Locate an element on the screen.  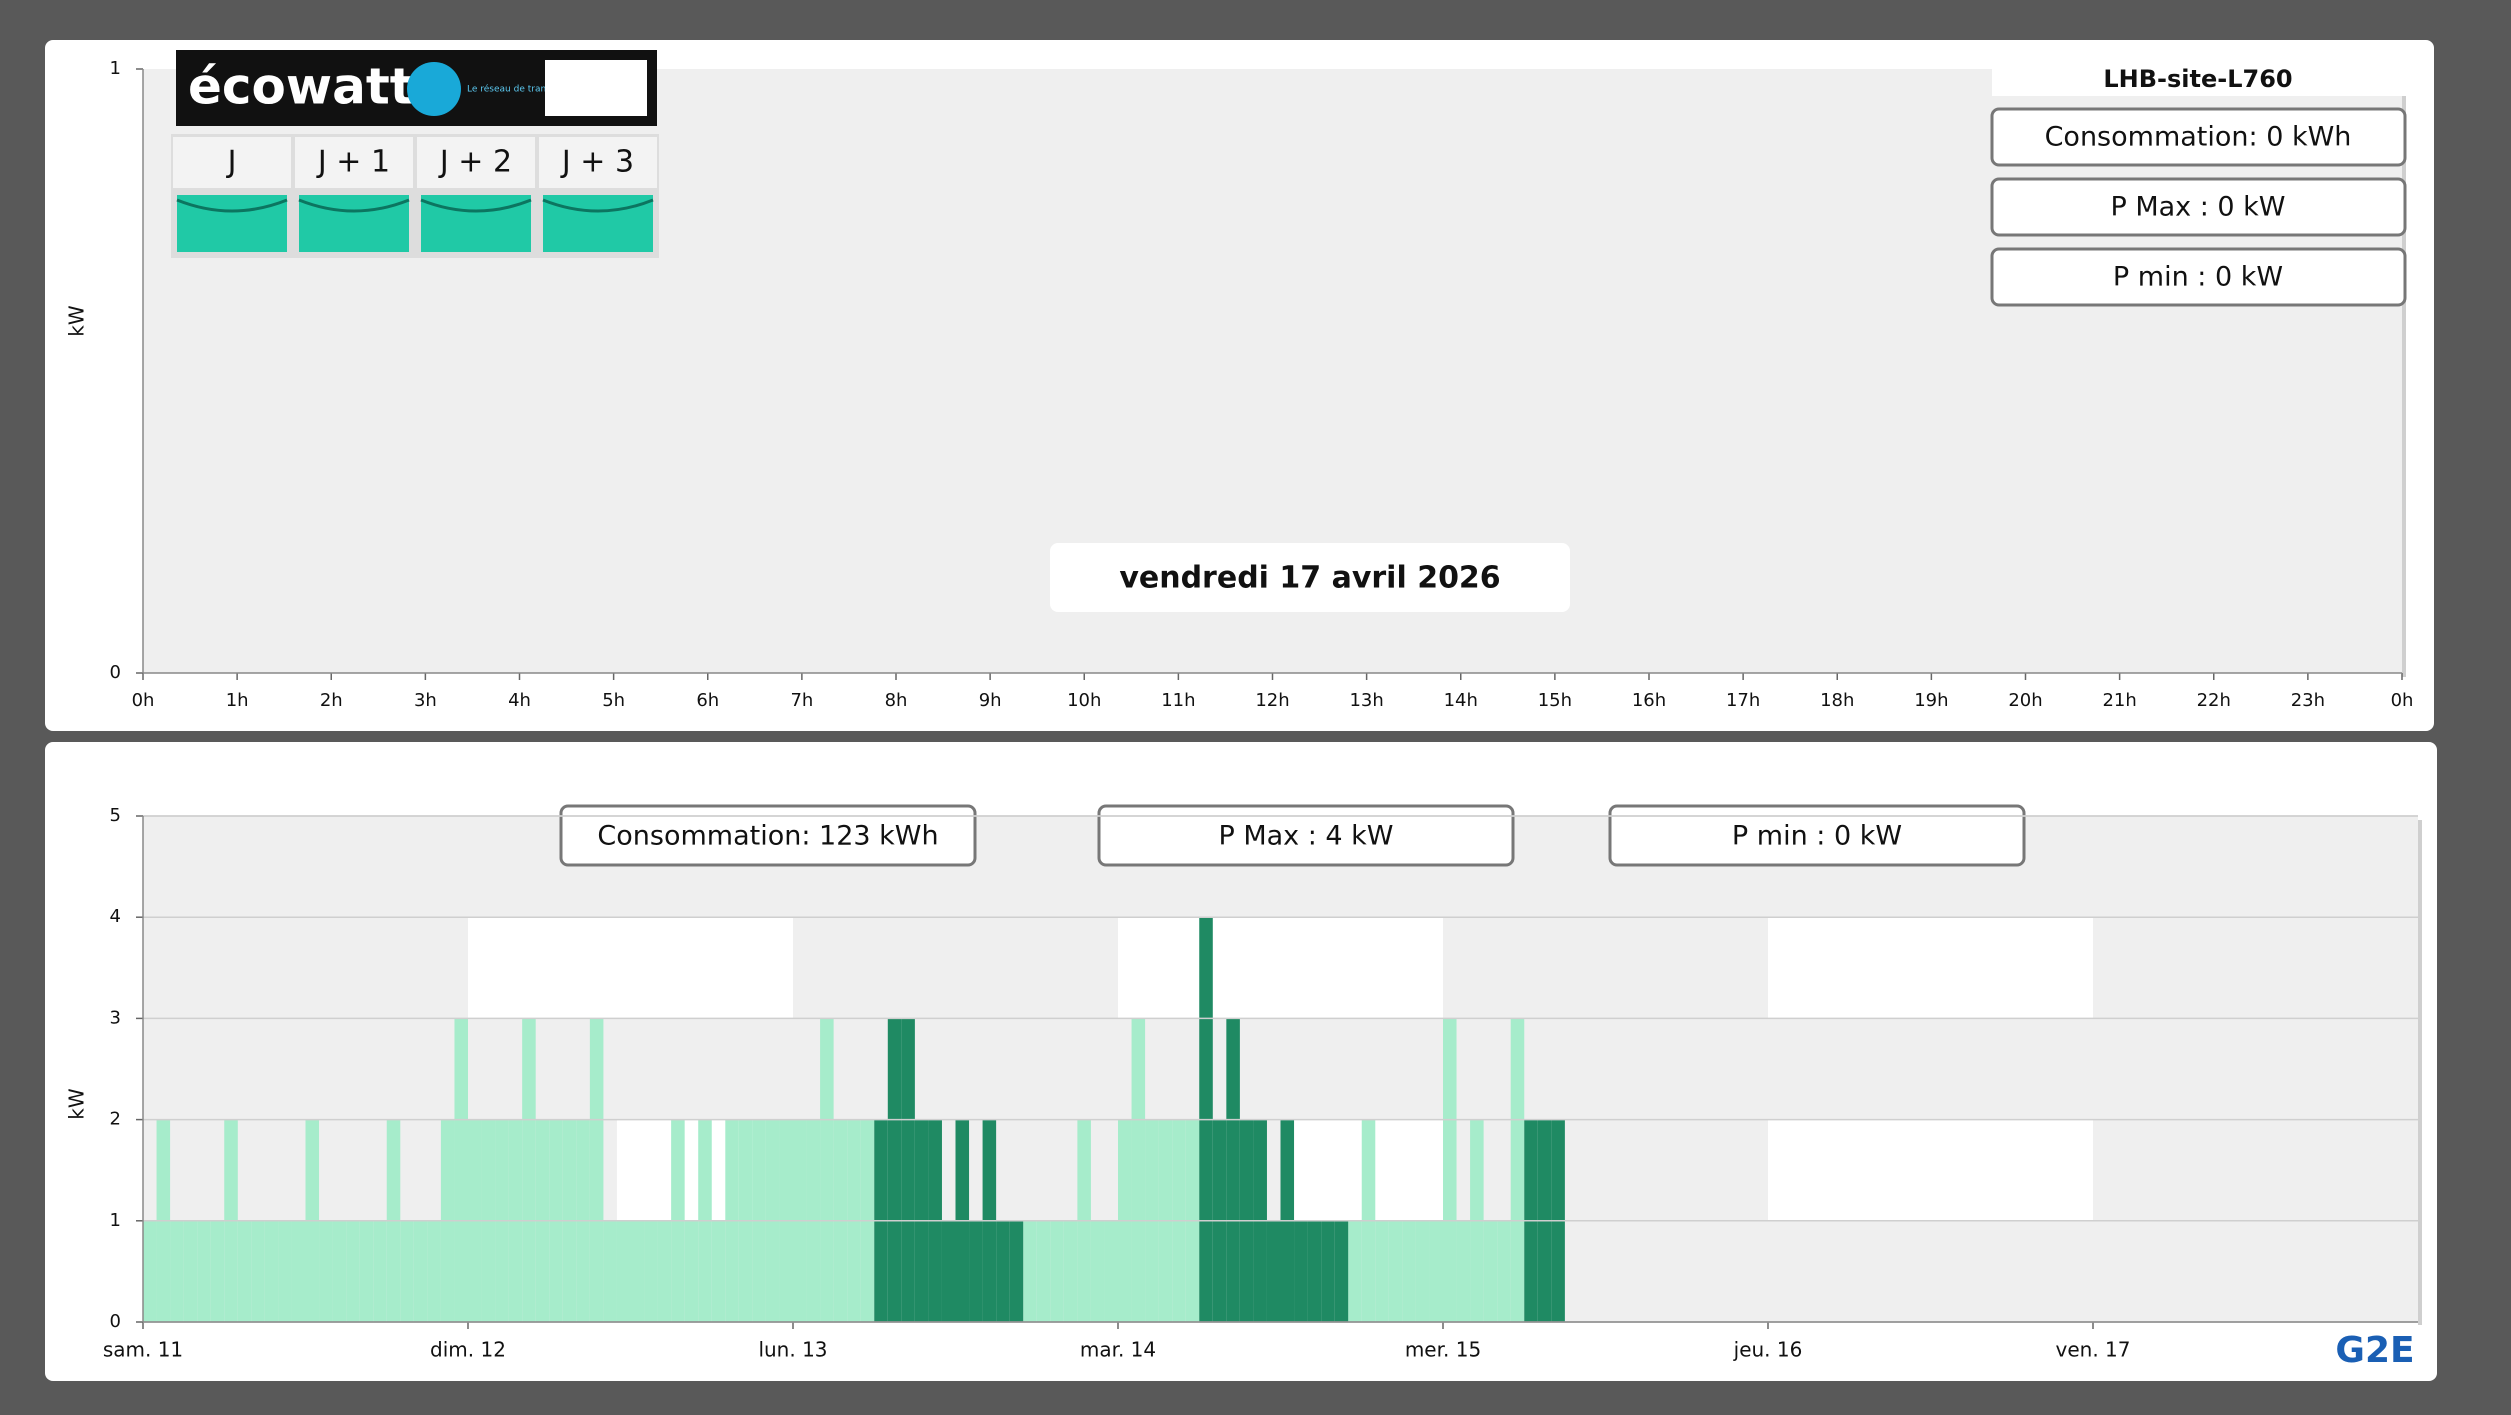
stat-label: Consommation: 123 kWh is located at coordinates (767, 836).